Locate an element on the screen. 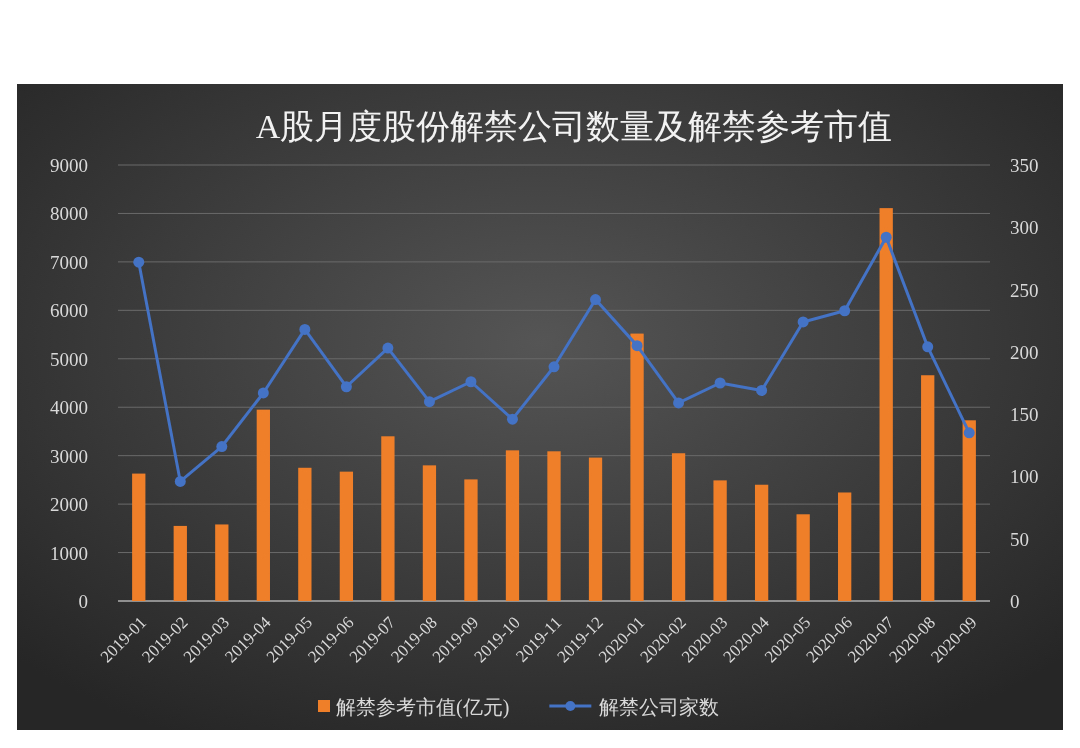  y2-tick-label: 0 is located at coordinates (1015, 601).